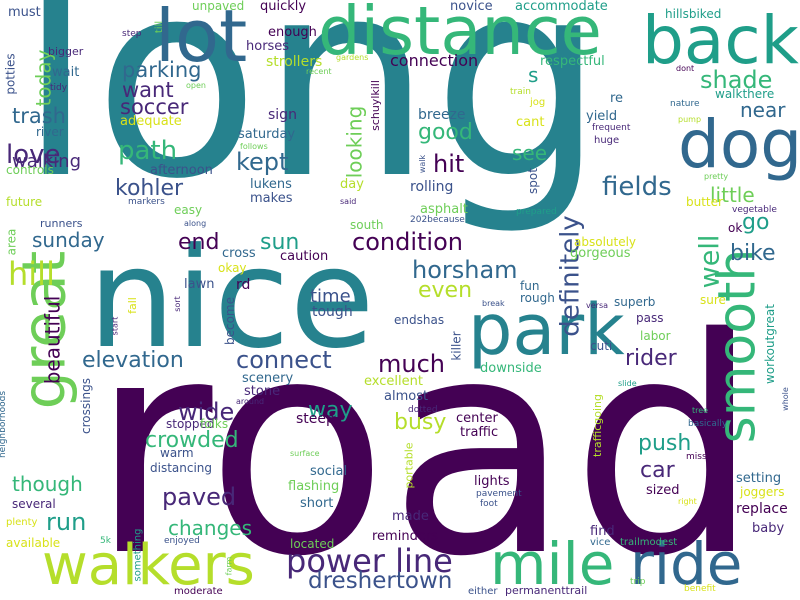  I want to click on word-way: way, so click(330, 410).